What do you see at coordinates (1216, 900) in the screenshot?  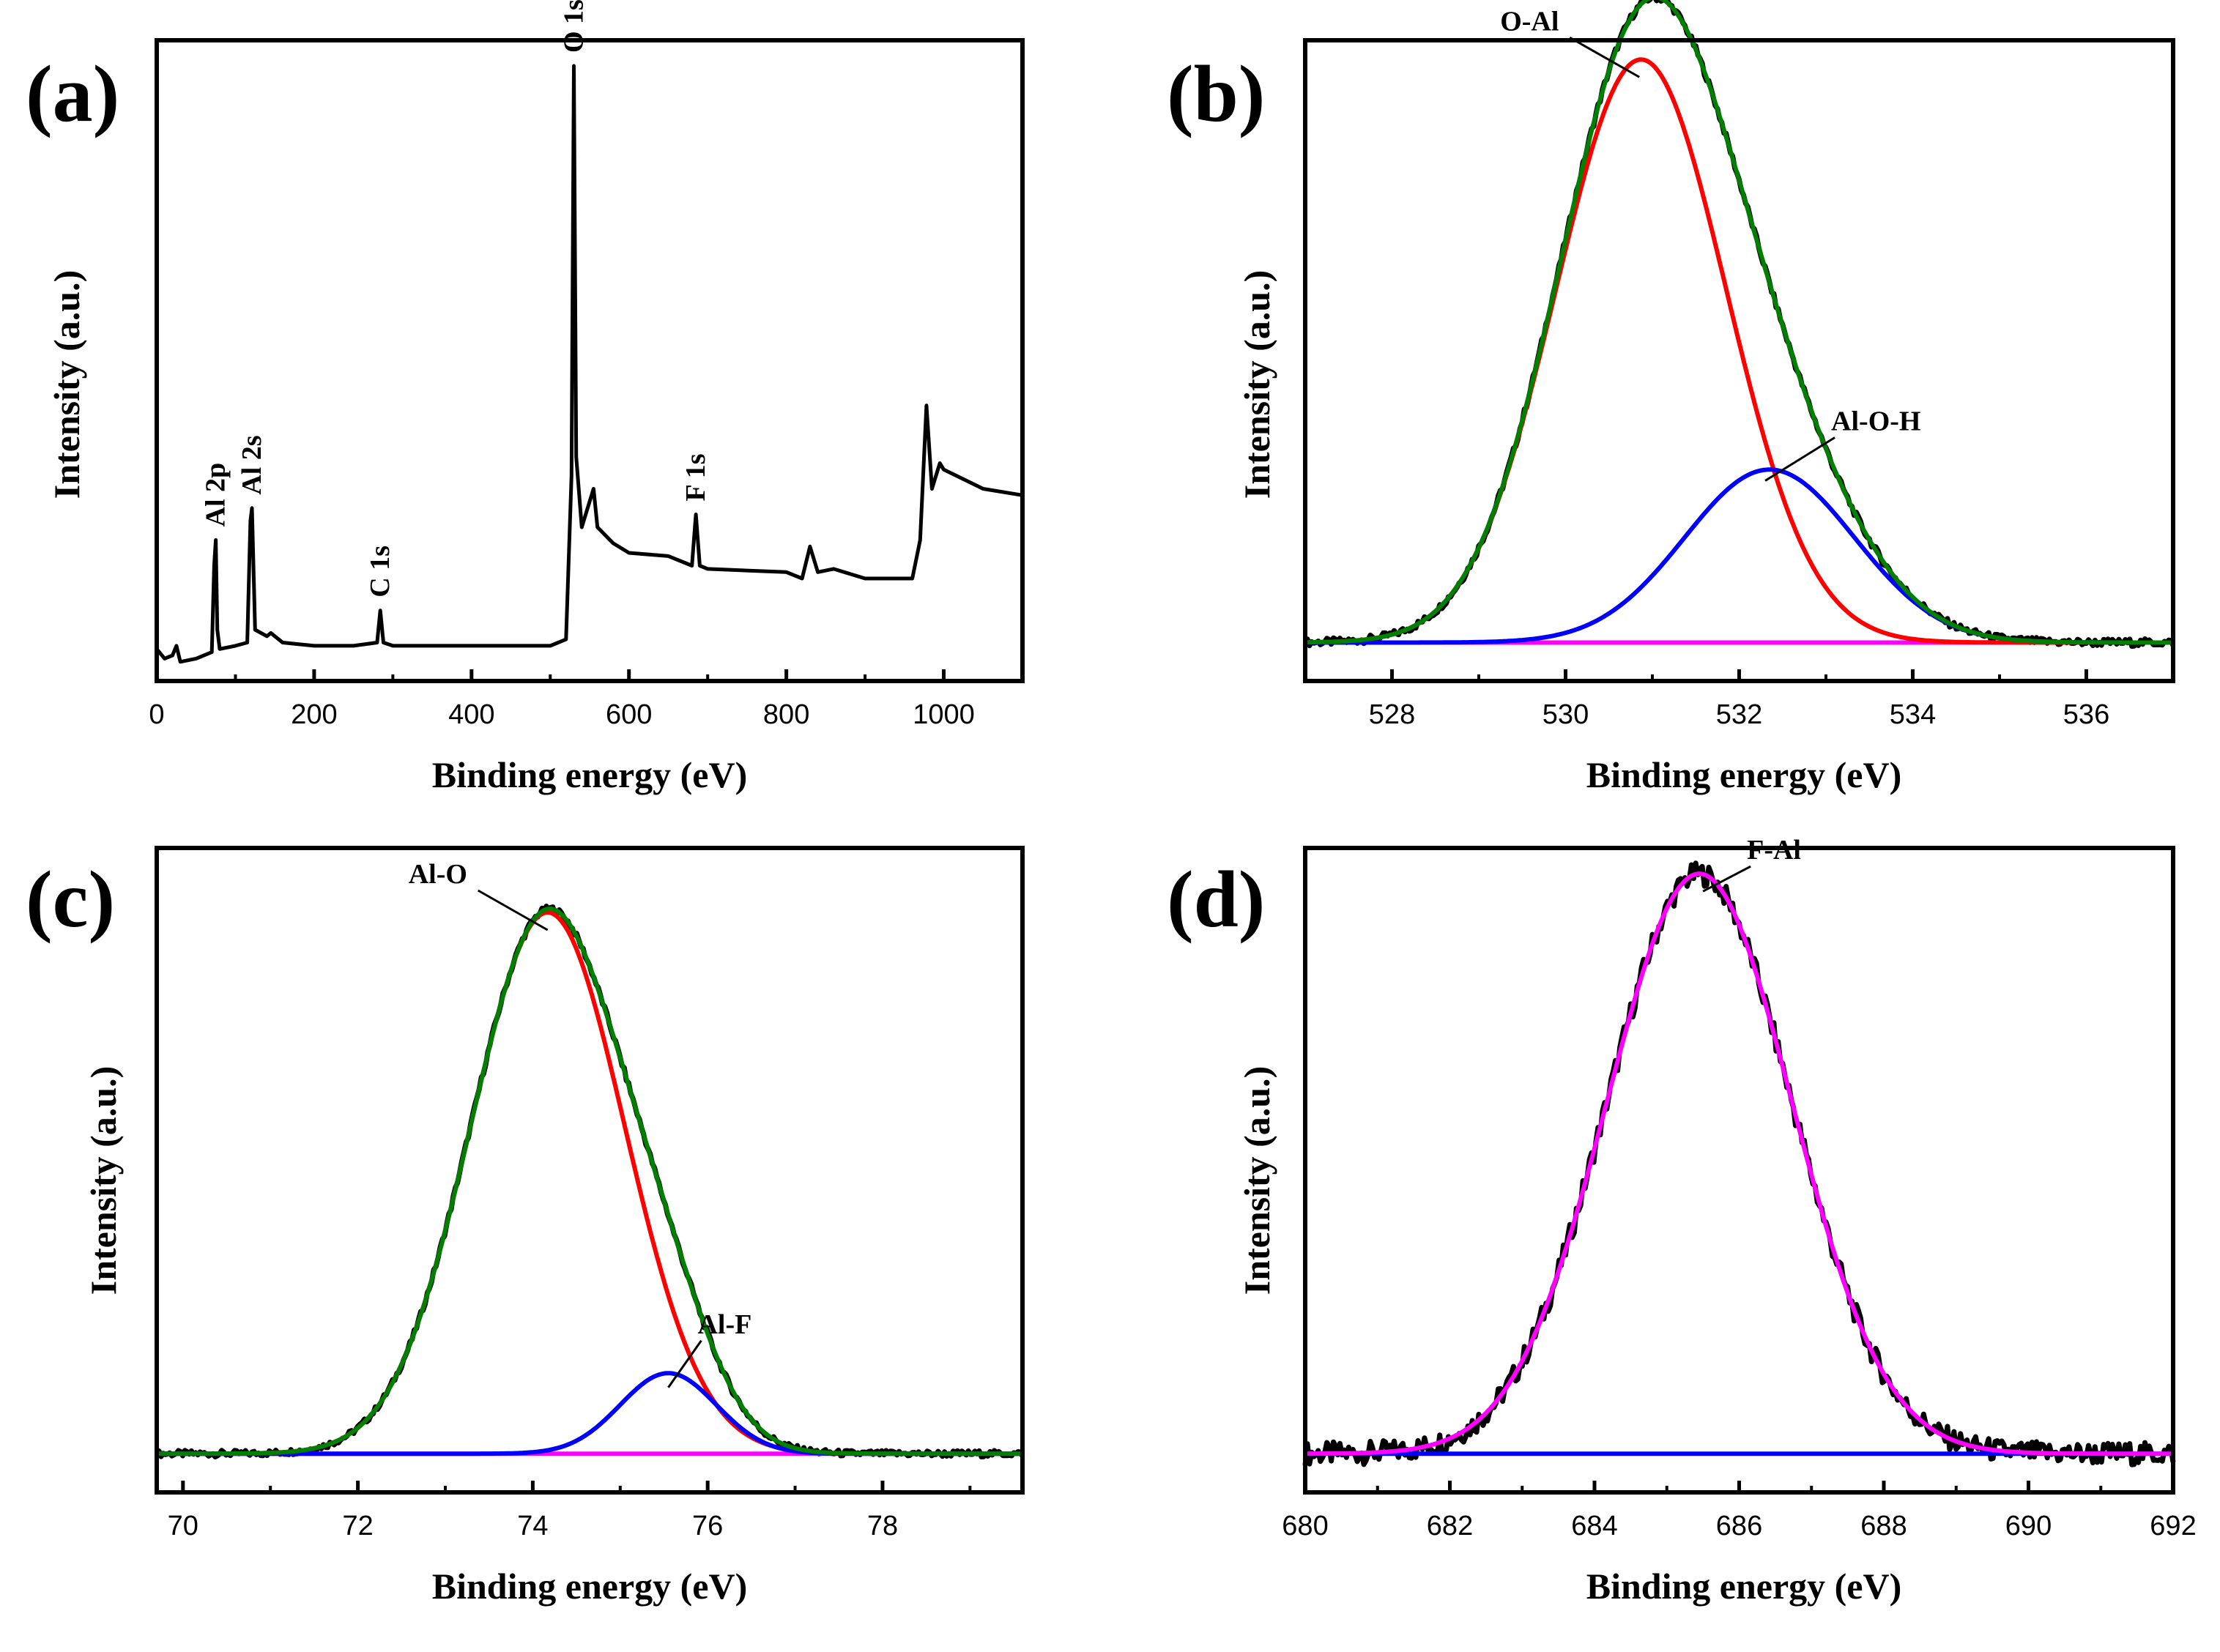 I see `panel-letter-d: (d)` at bounding box center [1216, 900].